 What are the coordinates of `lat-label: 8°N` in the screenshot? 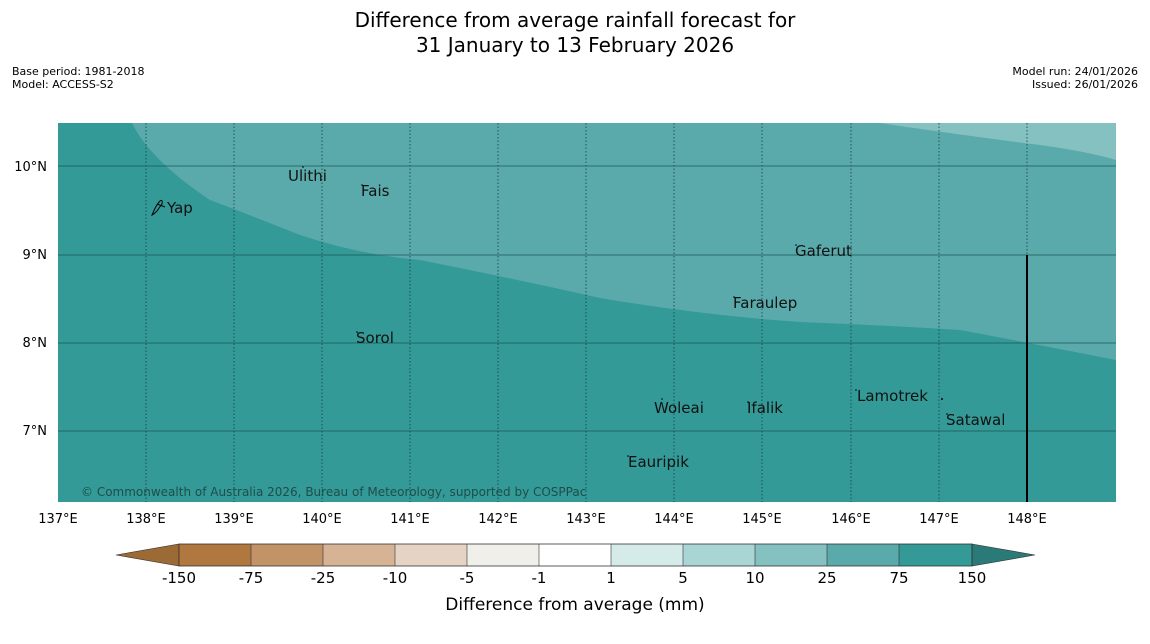 It's located at (35, 343).